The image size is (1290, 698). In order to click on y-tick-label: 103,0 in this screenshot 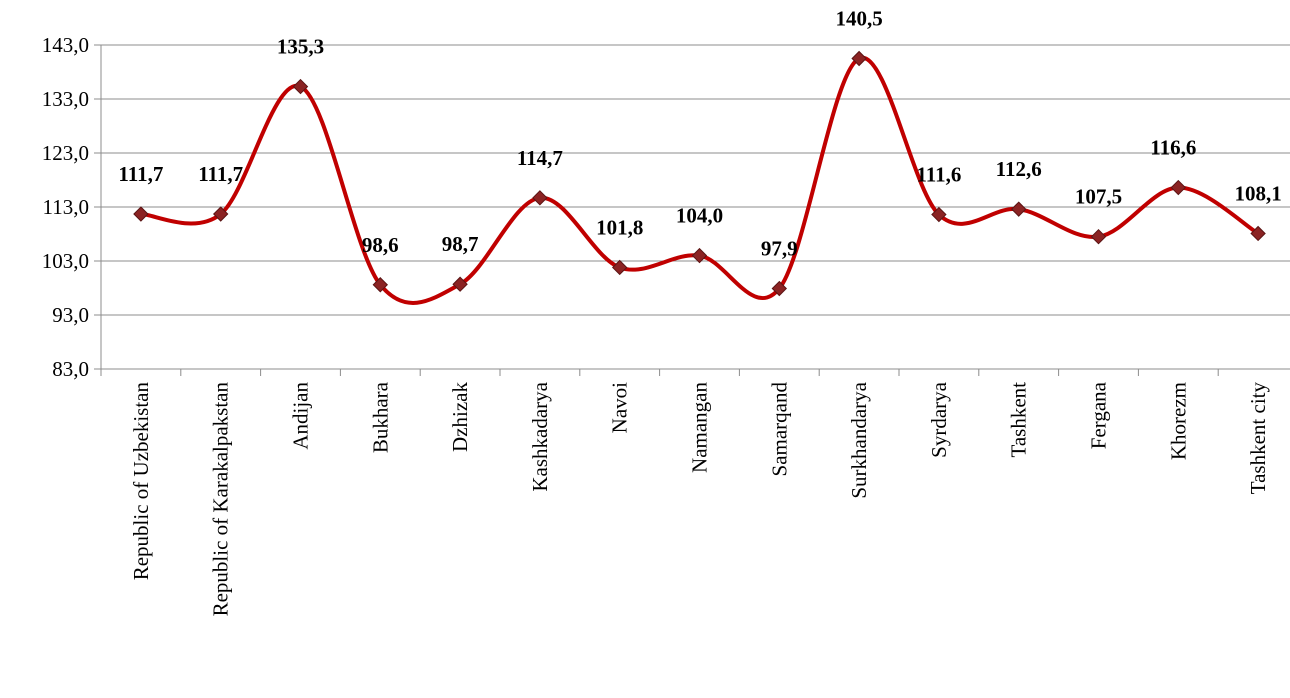, I will do `click(65, 261)`.